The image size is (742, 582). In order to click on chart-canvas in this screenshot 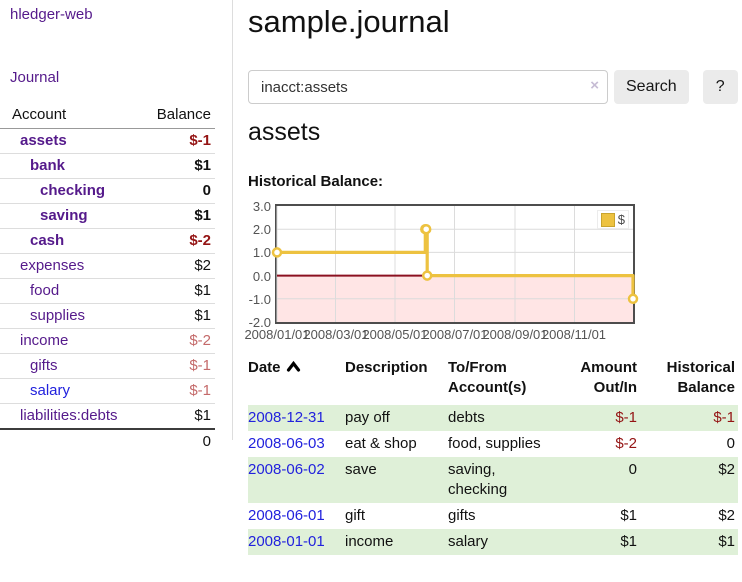, I will do `click(455, 264)`.